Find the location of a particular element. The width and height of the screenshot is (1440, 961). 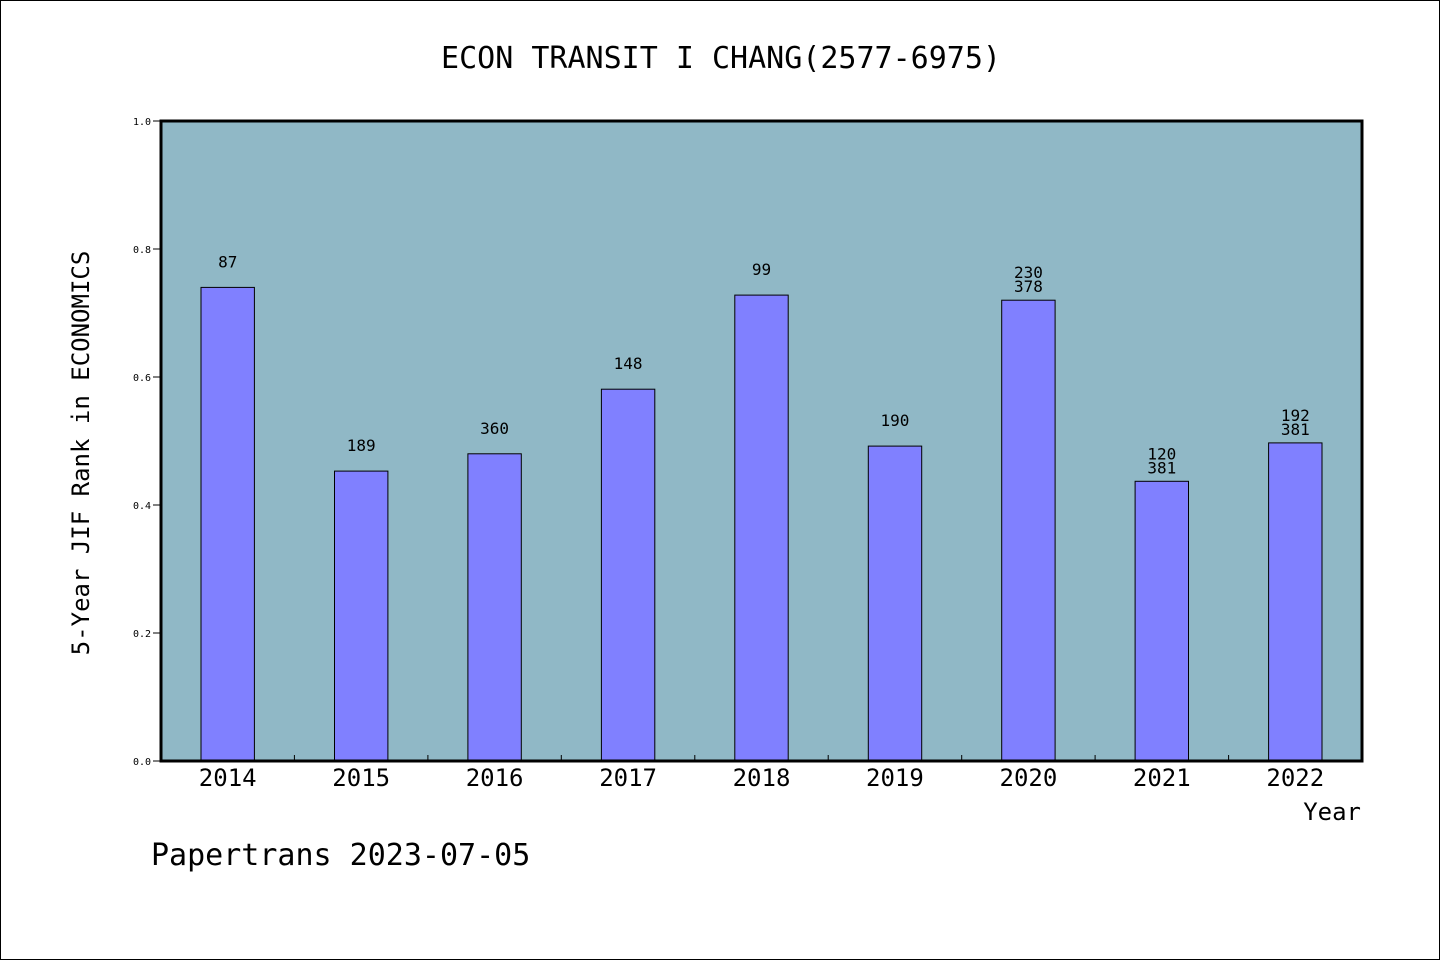

y-tick-label-0.0: 0.0 is located at coordinates (142, 762).